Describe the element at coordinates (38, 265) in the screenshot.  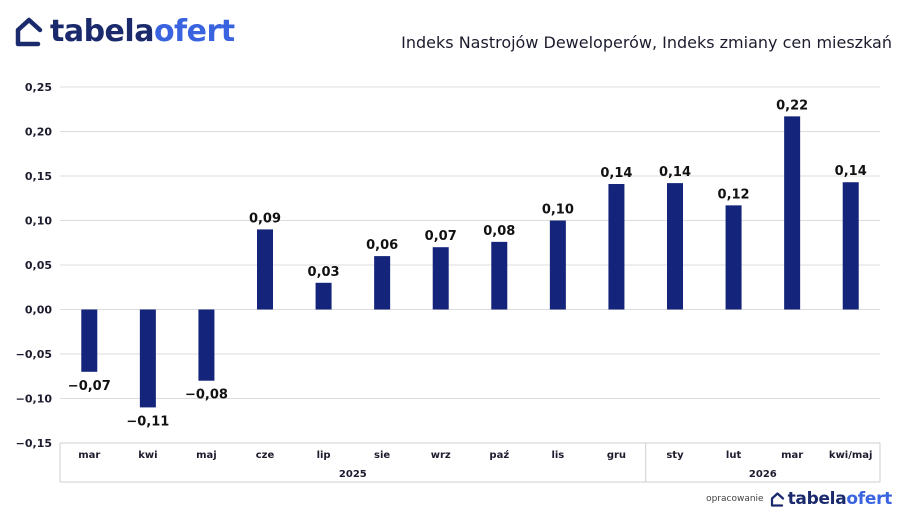
I see `y-tick-label: 0,05` at that location.